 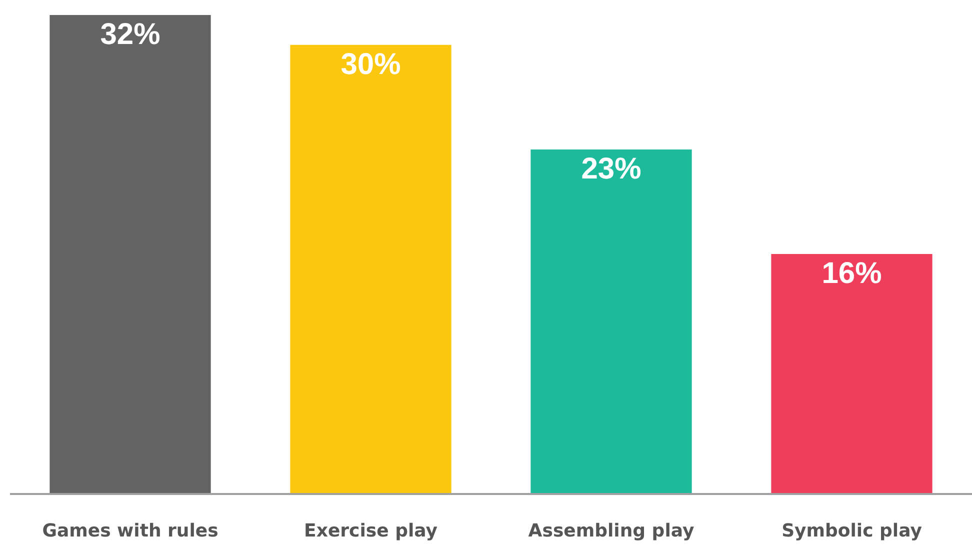 I want to click on x-tick-label: Symbolic play, so click(x=852, y=531).